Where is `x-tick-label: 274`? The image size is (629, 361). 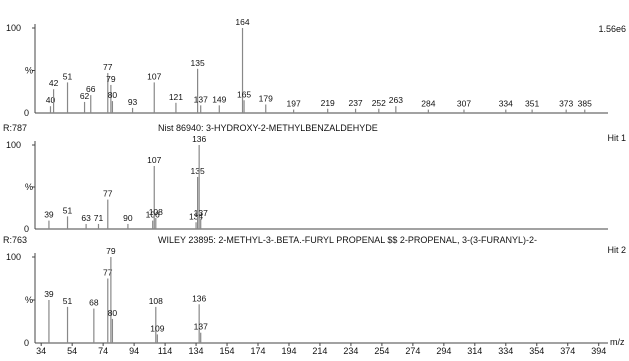
x-tick-label: 274 is located at coordinates (412, 351).